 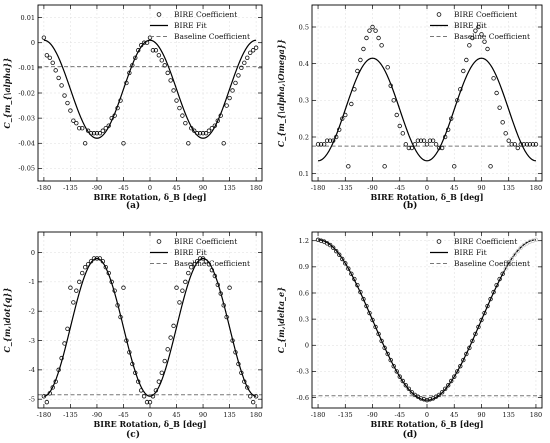 What do you see at coordinates (302, 398) in the screenshot?
I see `y-tick-label: -0.6` at bounding box center [302, 398].